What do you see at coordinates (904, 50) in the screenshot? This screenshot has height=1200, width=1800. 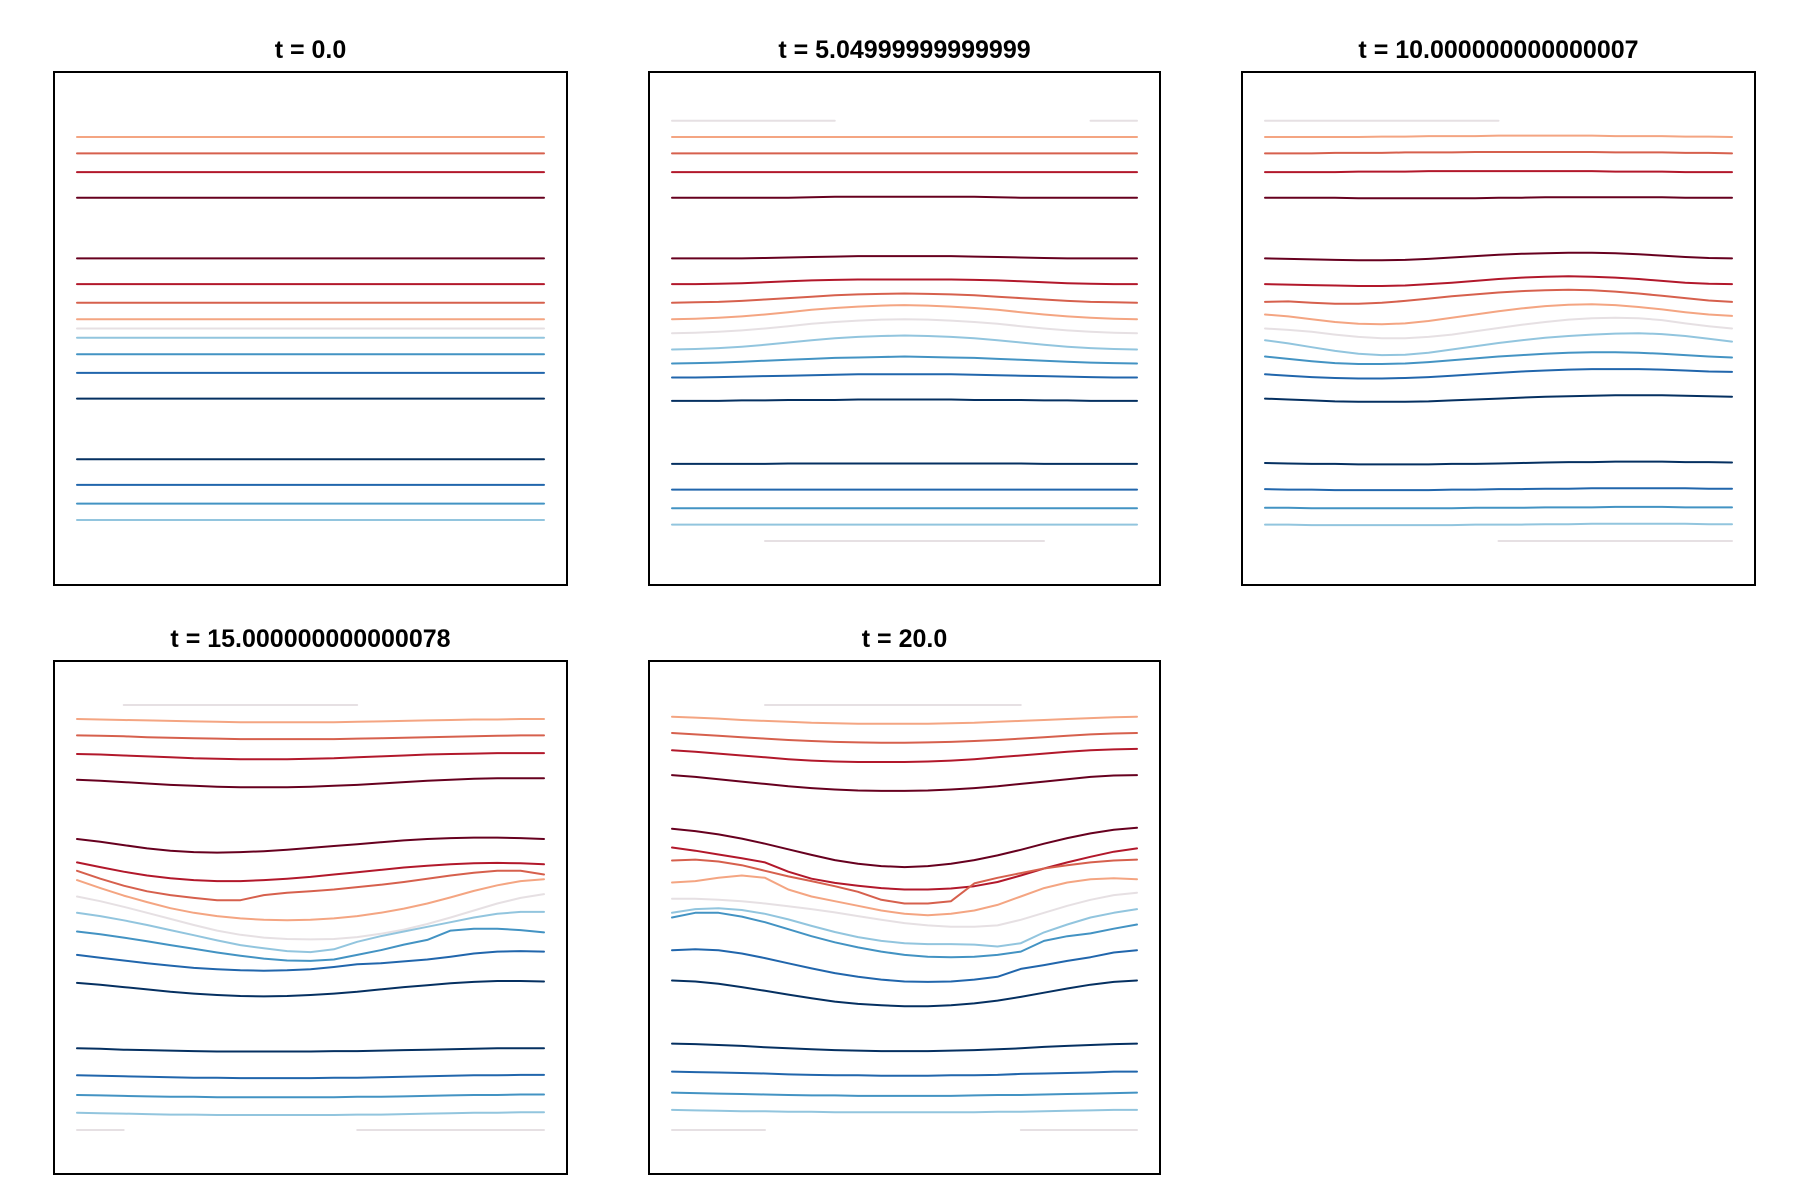 I see `panel-title: t = 5.04999999999999` at bounding box center [904, 50].